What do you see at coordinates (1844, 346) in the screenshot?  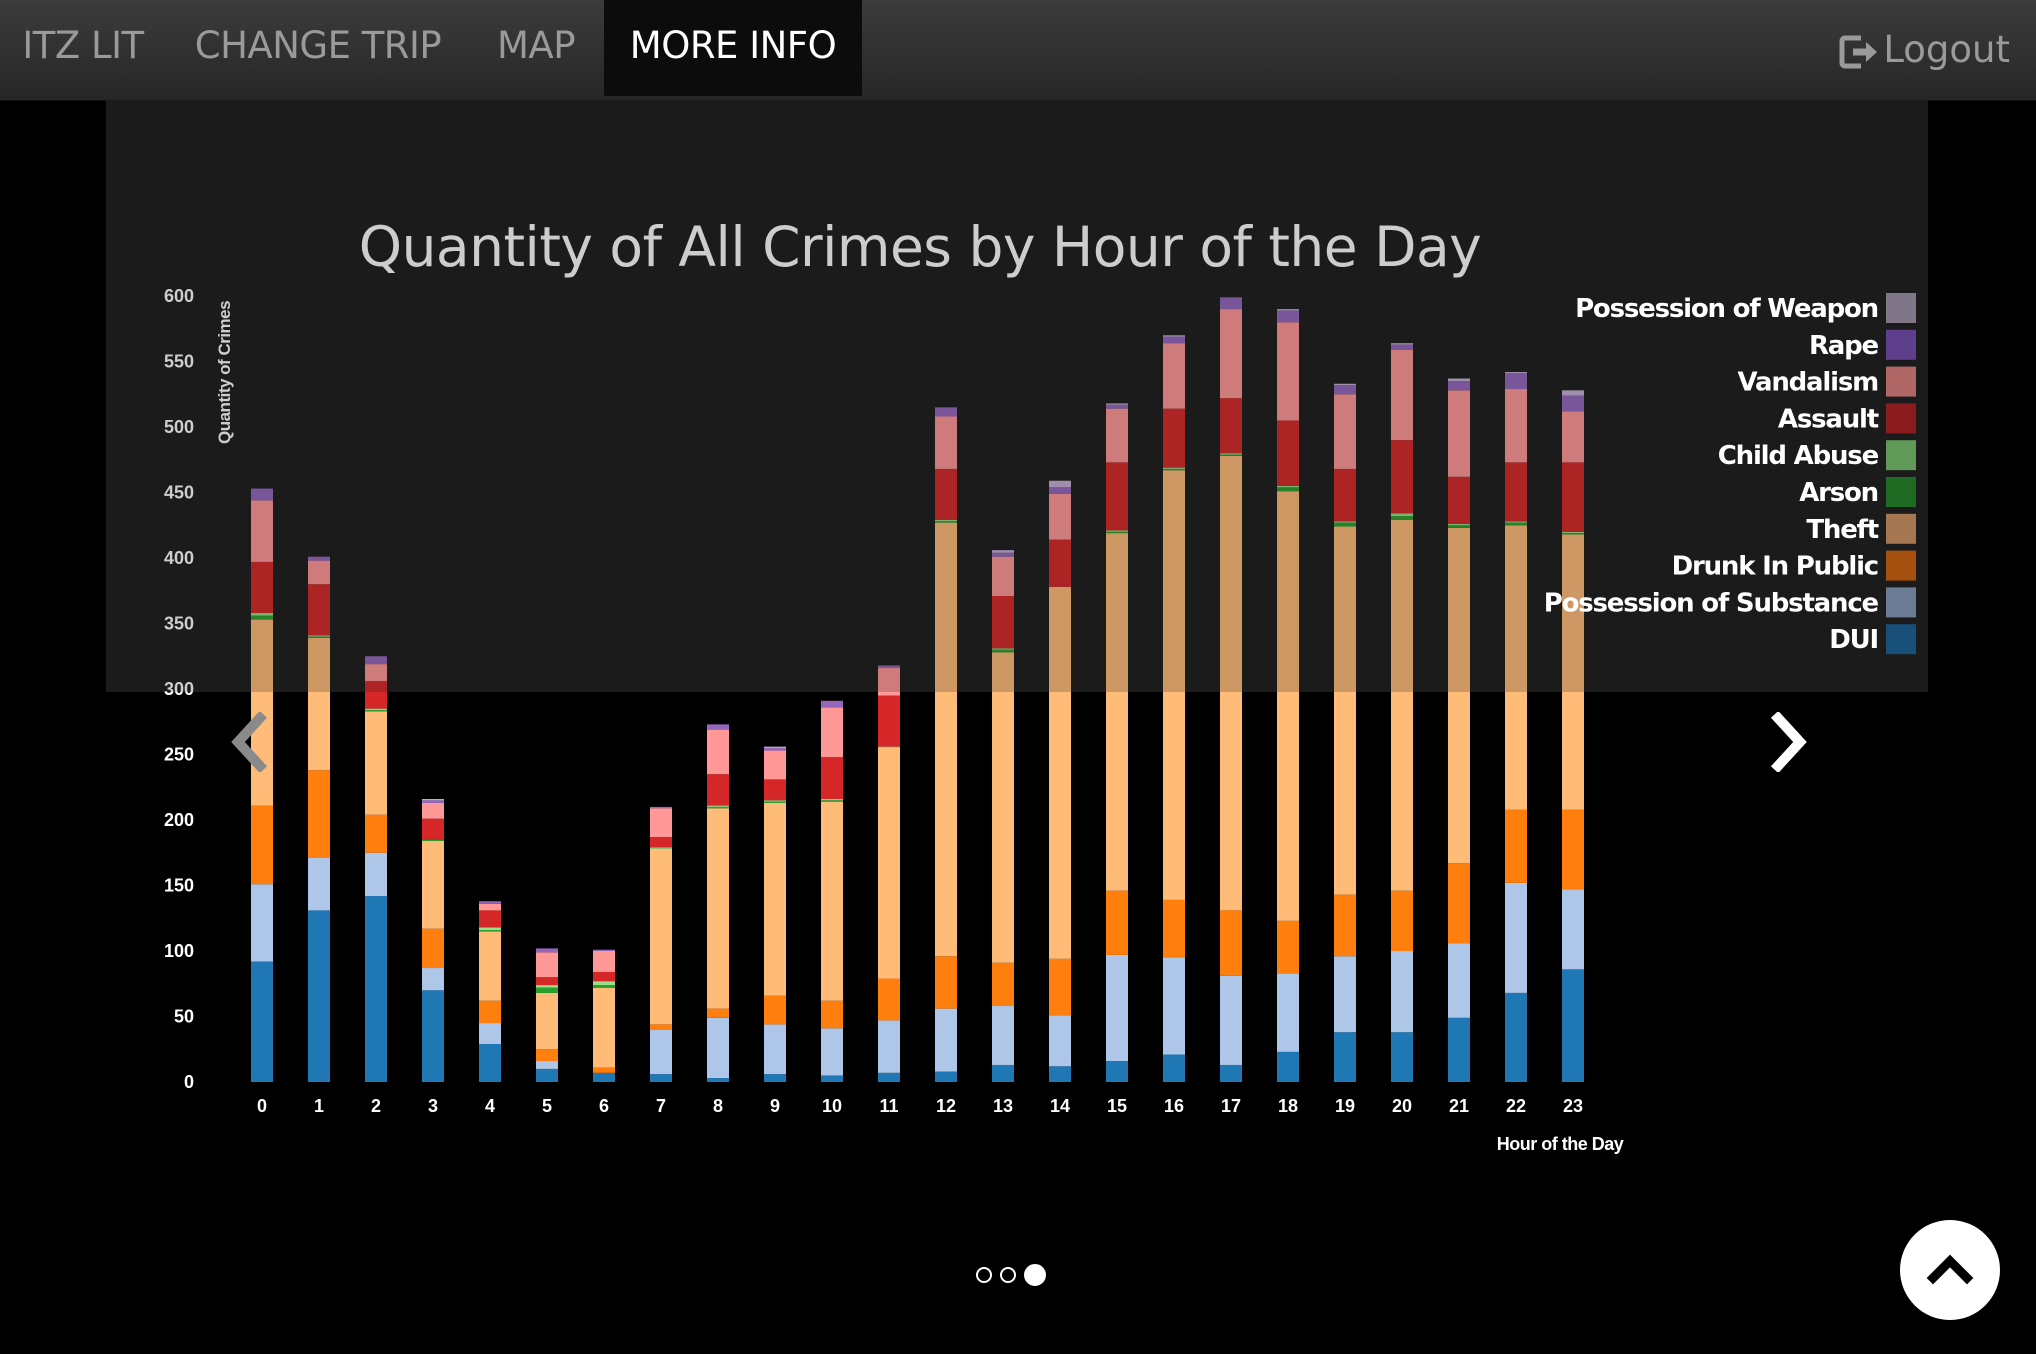 I see `legend-label: Rape` at bounding box center [1844, 346].